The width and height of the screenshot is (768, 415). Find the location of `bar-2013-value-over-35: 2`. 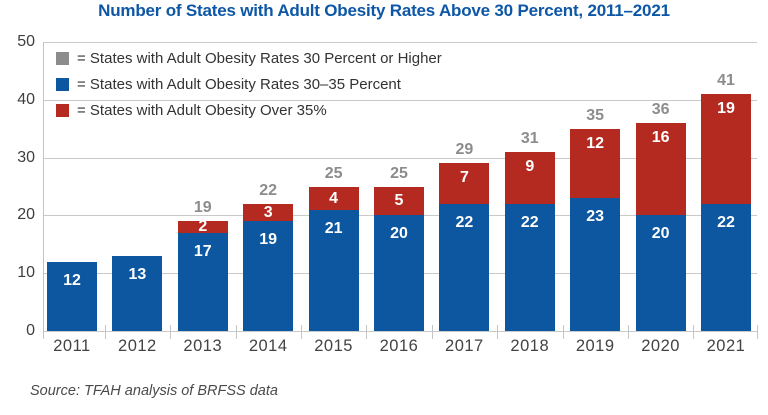

bar-2013-value-over-35: 2 is located at coordinates (203, 227).